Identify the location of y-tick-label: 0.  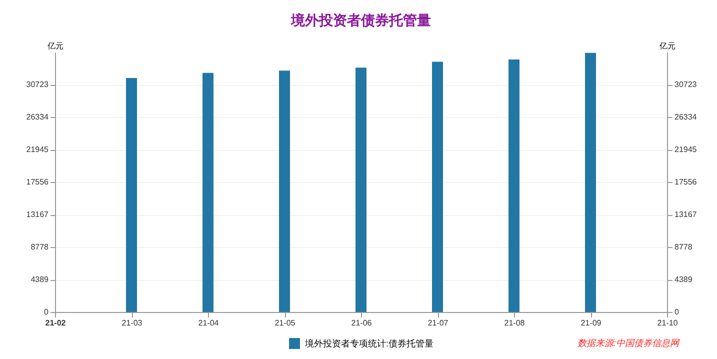
(47, 312).